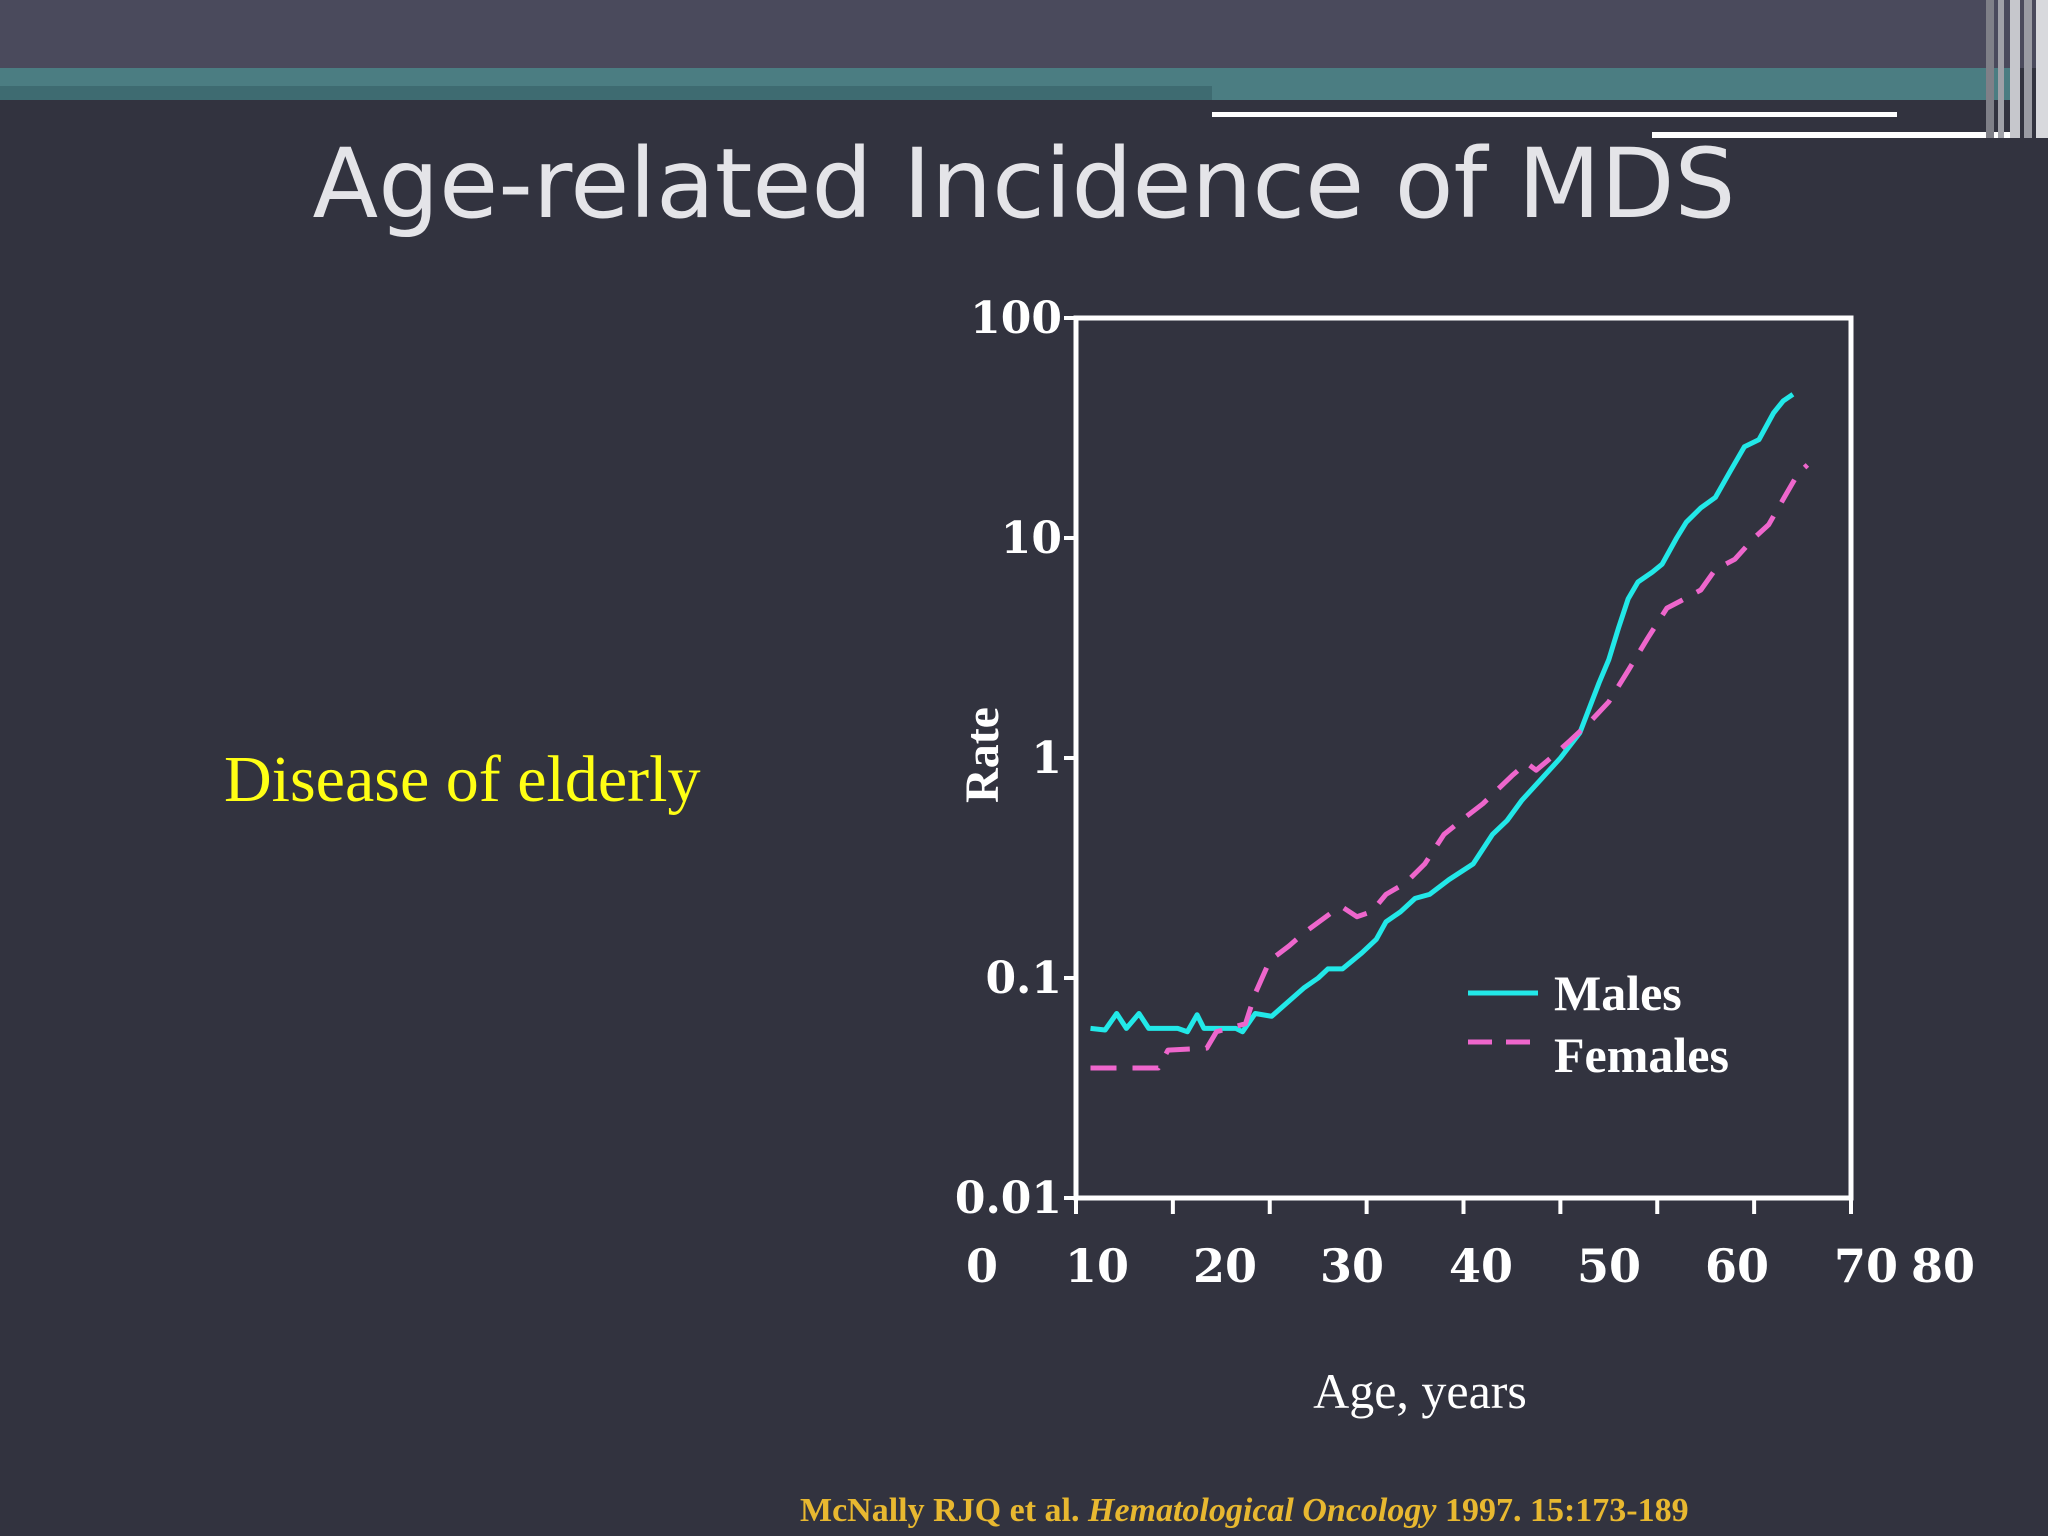 This screenshot has height=1536, width=2048. What do you see at coordinates (1866, 1266) in the screenshot?
I see `x-tick-label: 70` at bounding box center [1866, 1266].